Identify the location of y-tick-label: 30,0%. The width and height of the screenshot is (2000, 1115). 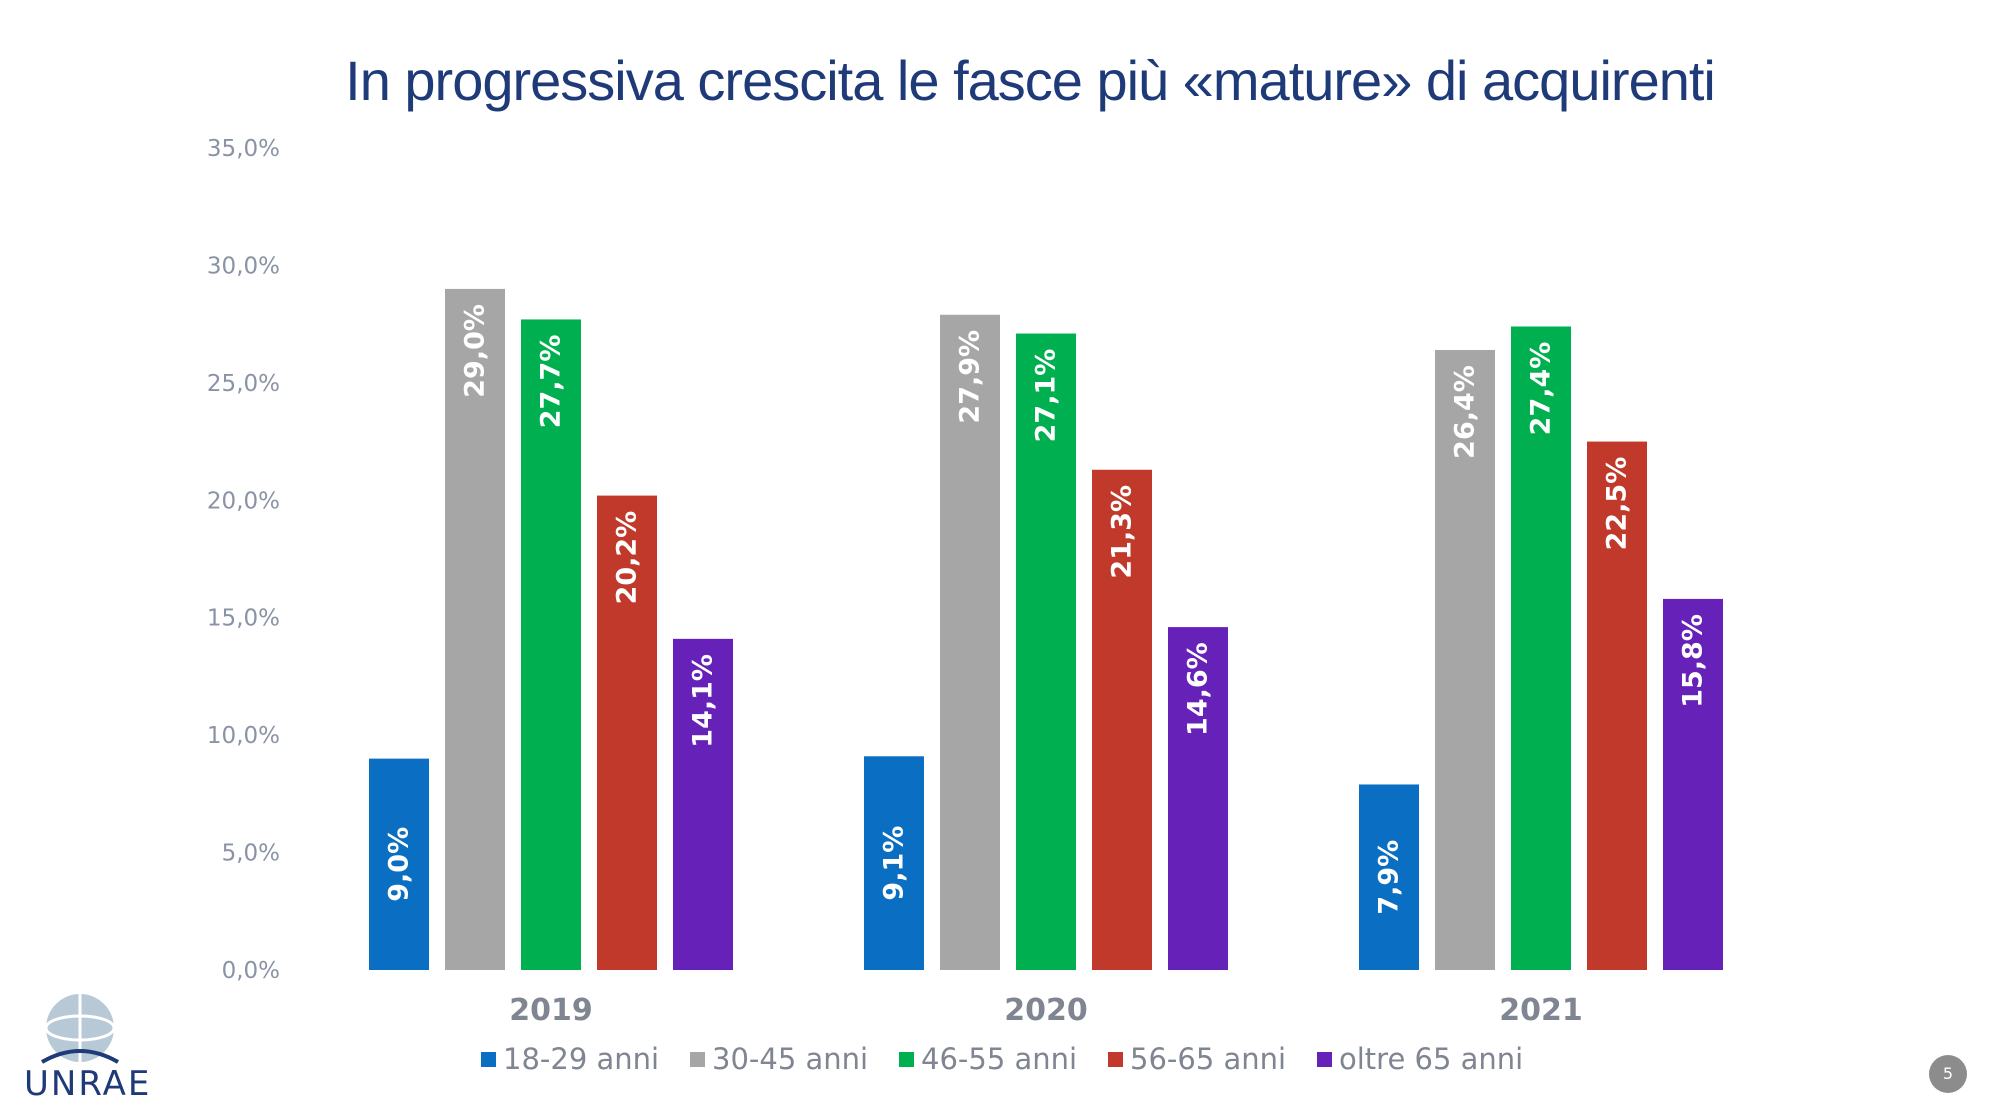
(243, 266).